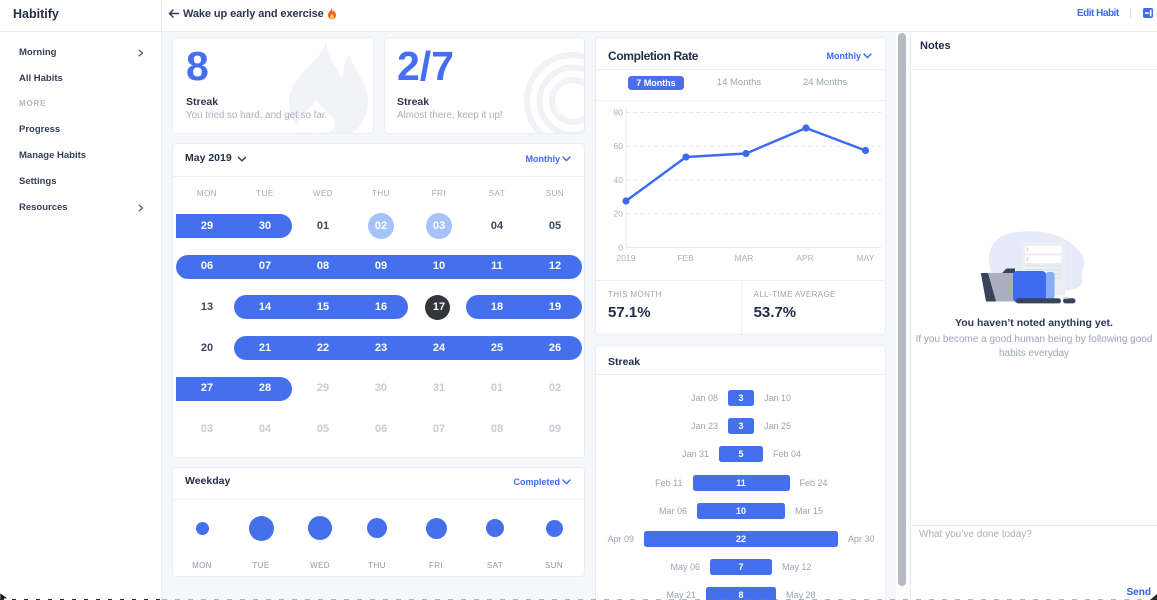 This screenshot has width=1157, height=600. What do you see at coordinates (619, 180) in the screenshot?
I see `svg-text: 40` at bounding box center [619, 180].